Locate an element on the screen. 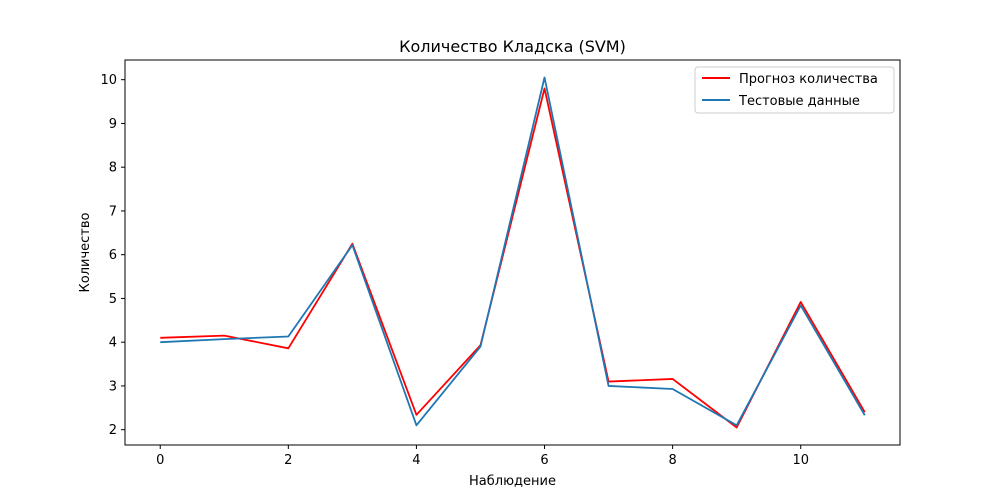  y-tick-label: 7 is located at coordinates (113, 211).